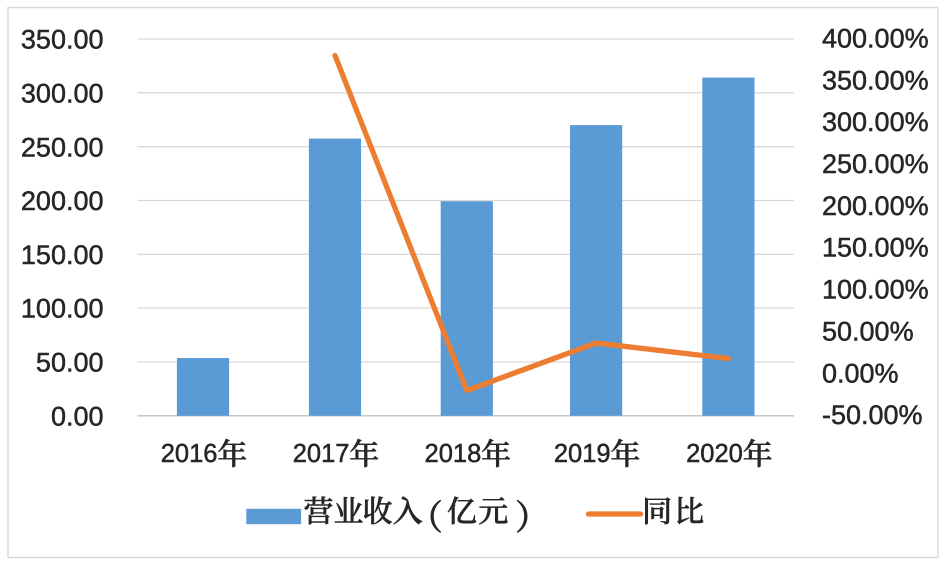 The width and height of the screenshot is (948, 570). What do you see at coordinates (875, 206) in the screenshot?
I see `svg-text: 200.00%` at bounding box center [875, 206].